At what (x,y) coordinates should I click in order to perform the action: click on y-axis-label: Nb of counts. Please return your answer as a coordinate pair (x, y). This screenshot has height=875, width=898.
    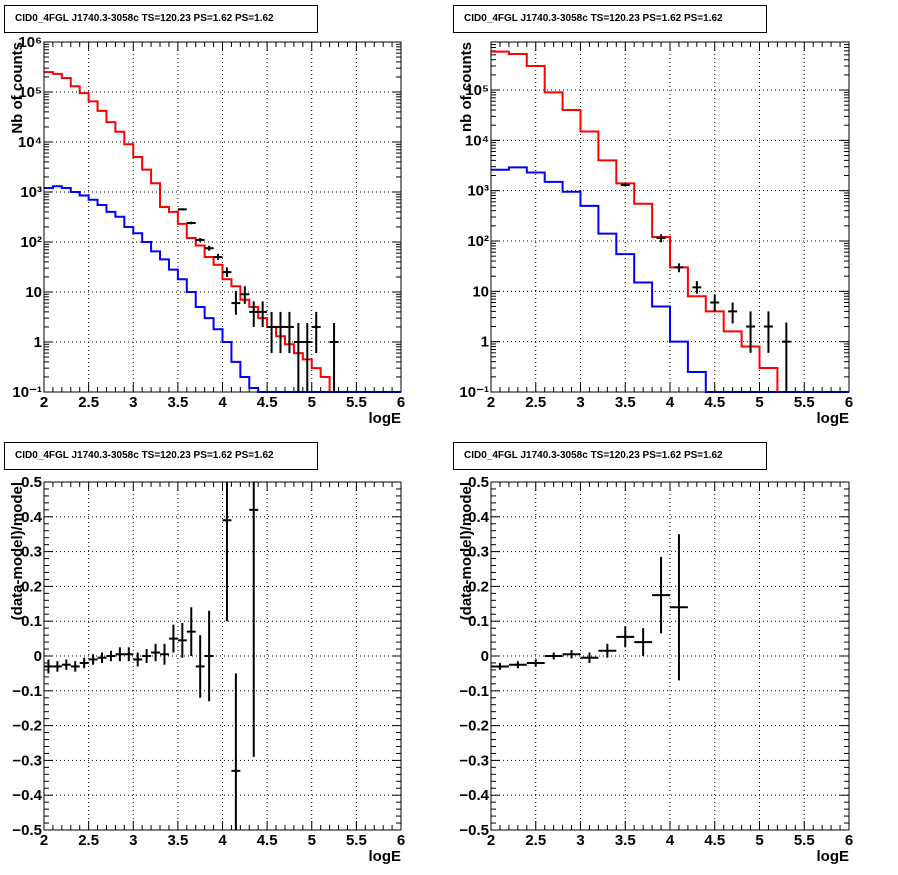
    Looking at the image, I should click on (17, 88).